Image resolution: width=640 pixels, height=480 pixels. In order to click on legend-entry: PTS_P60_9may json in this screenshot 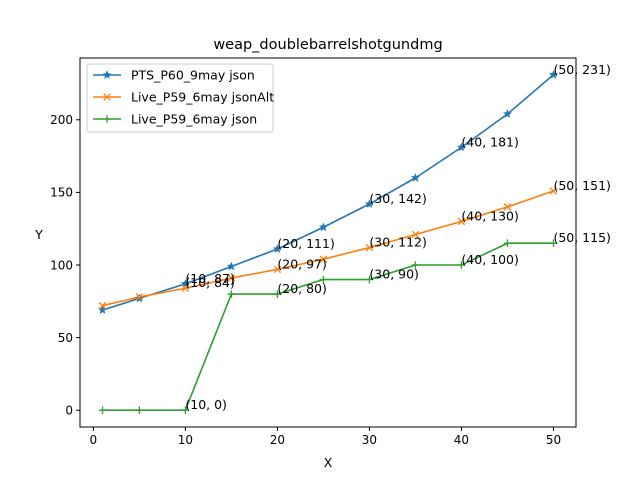, I will do `click(193, 75)`.